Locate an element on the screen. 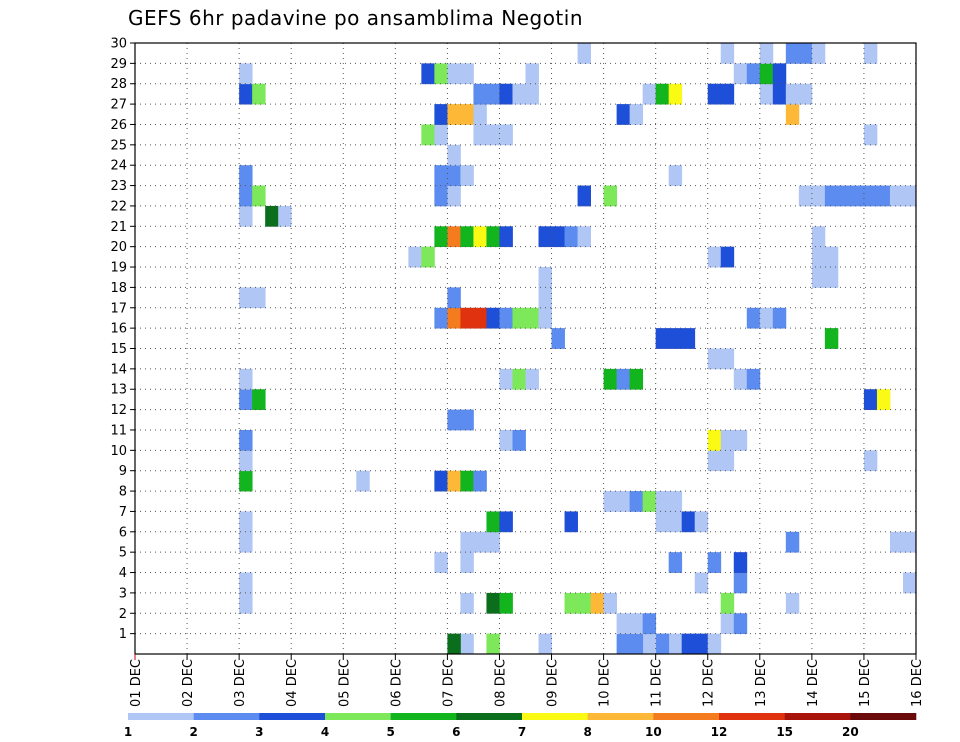  x-tick-label: 06 DEC is located at coordinates (396, 683).